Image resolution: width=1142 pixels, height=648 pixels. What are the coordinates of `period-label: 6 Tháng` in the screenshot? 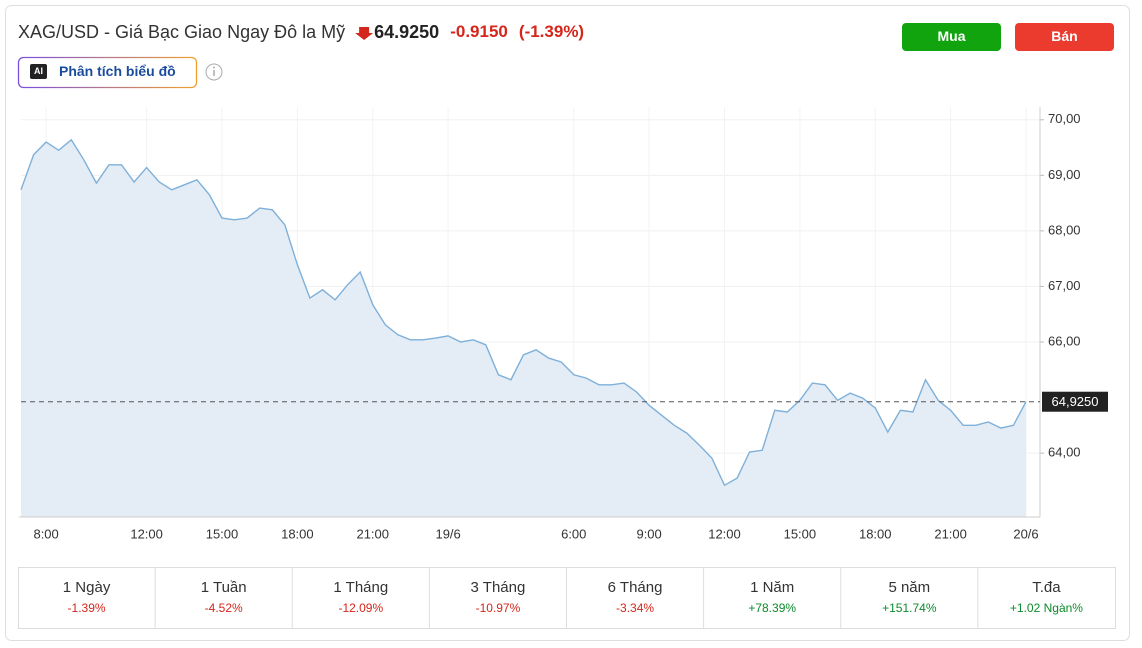 It's located at (635, 587).